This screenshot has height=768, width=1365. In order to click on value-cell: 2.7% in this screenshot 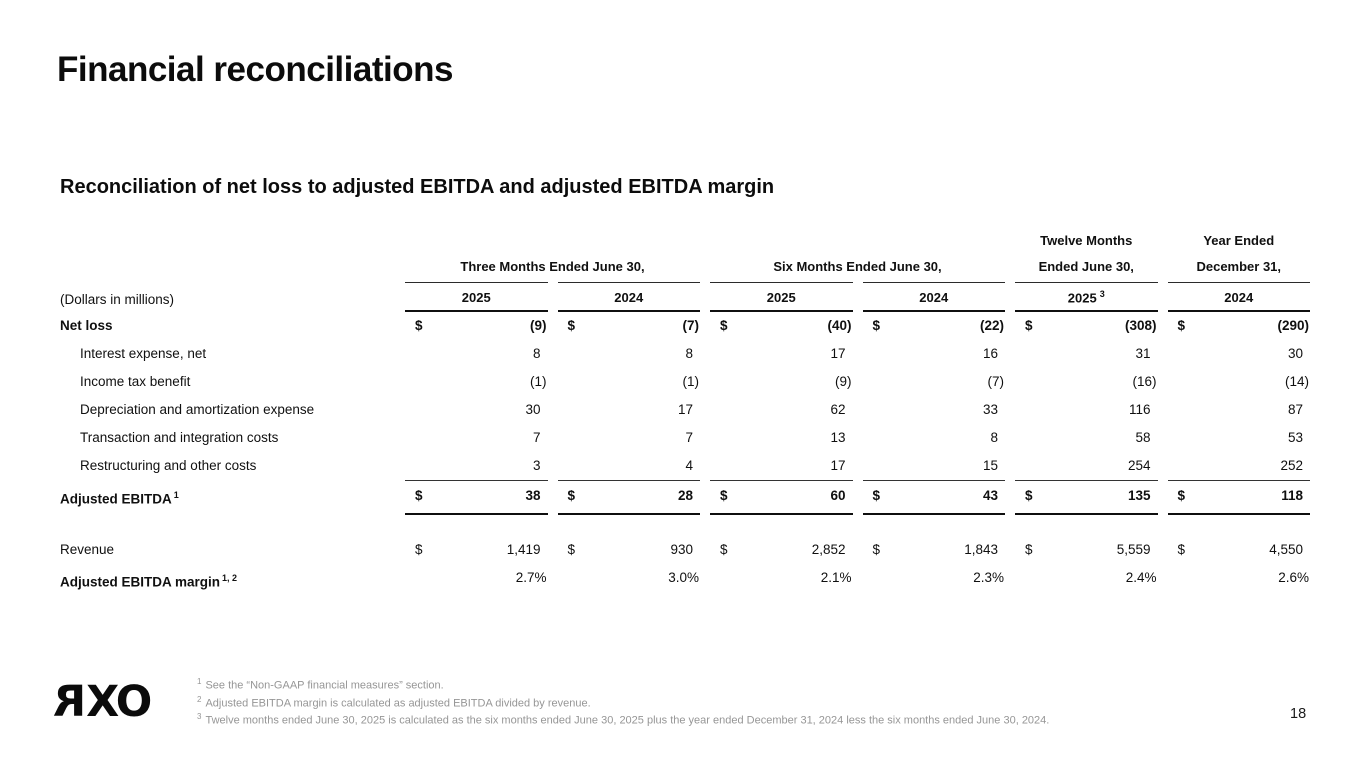, I will do `click(476, 580)`.